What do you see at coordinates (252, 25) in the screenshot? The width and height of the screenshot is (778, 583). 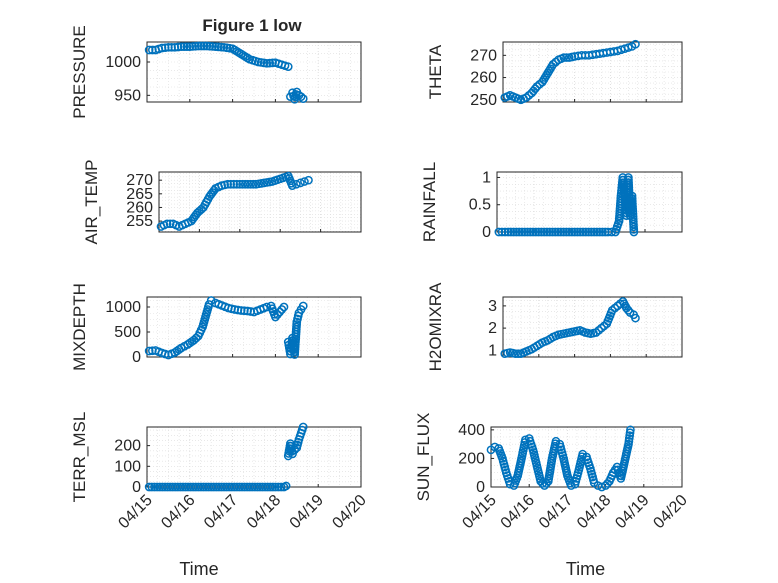 I see `figure-title: Figure 1 low` at bounding box center [252, 25].